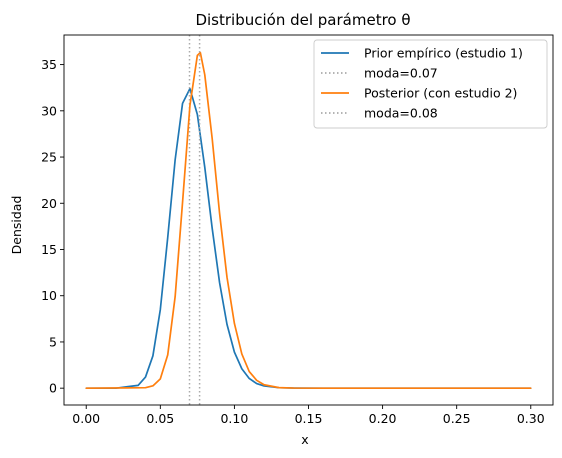  What do you see at coordinates (49, 64) in the screenshot?
I see `y-tick-label: 35` at bounding box center [49, 64].